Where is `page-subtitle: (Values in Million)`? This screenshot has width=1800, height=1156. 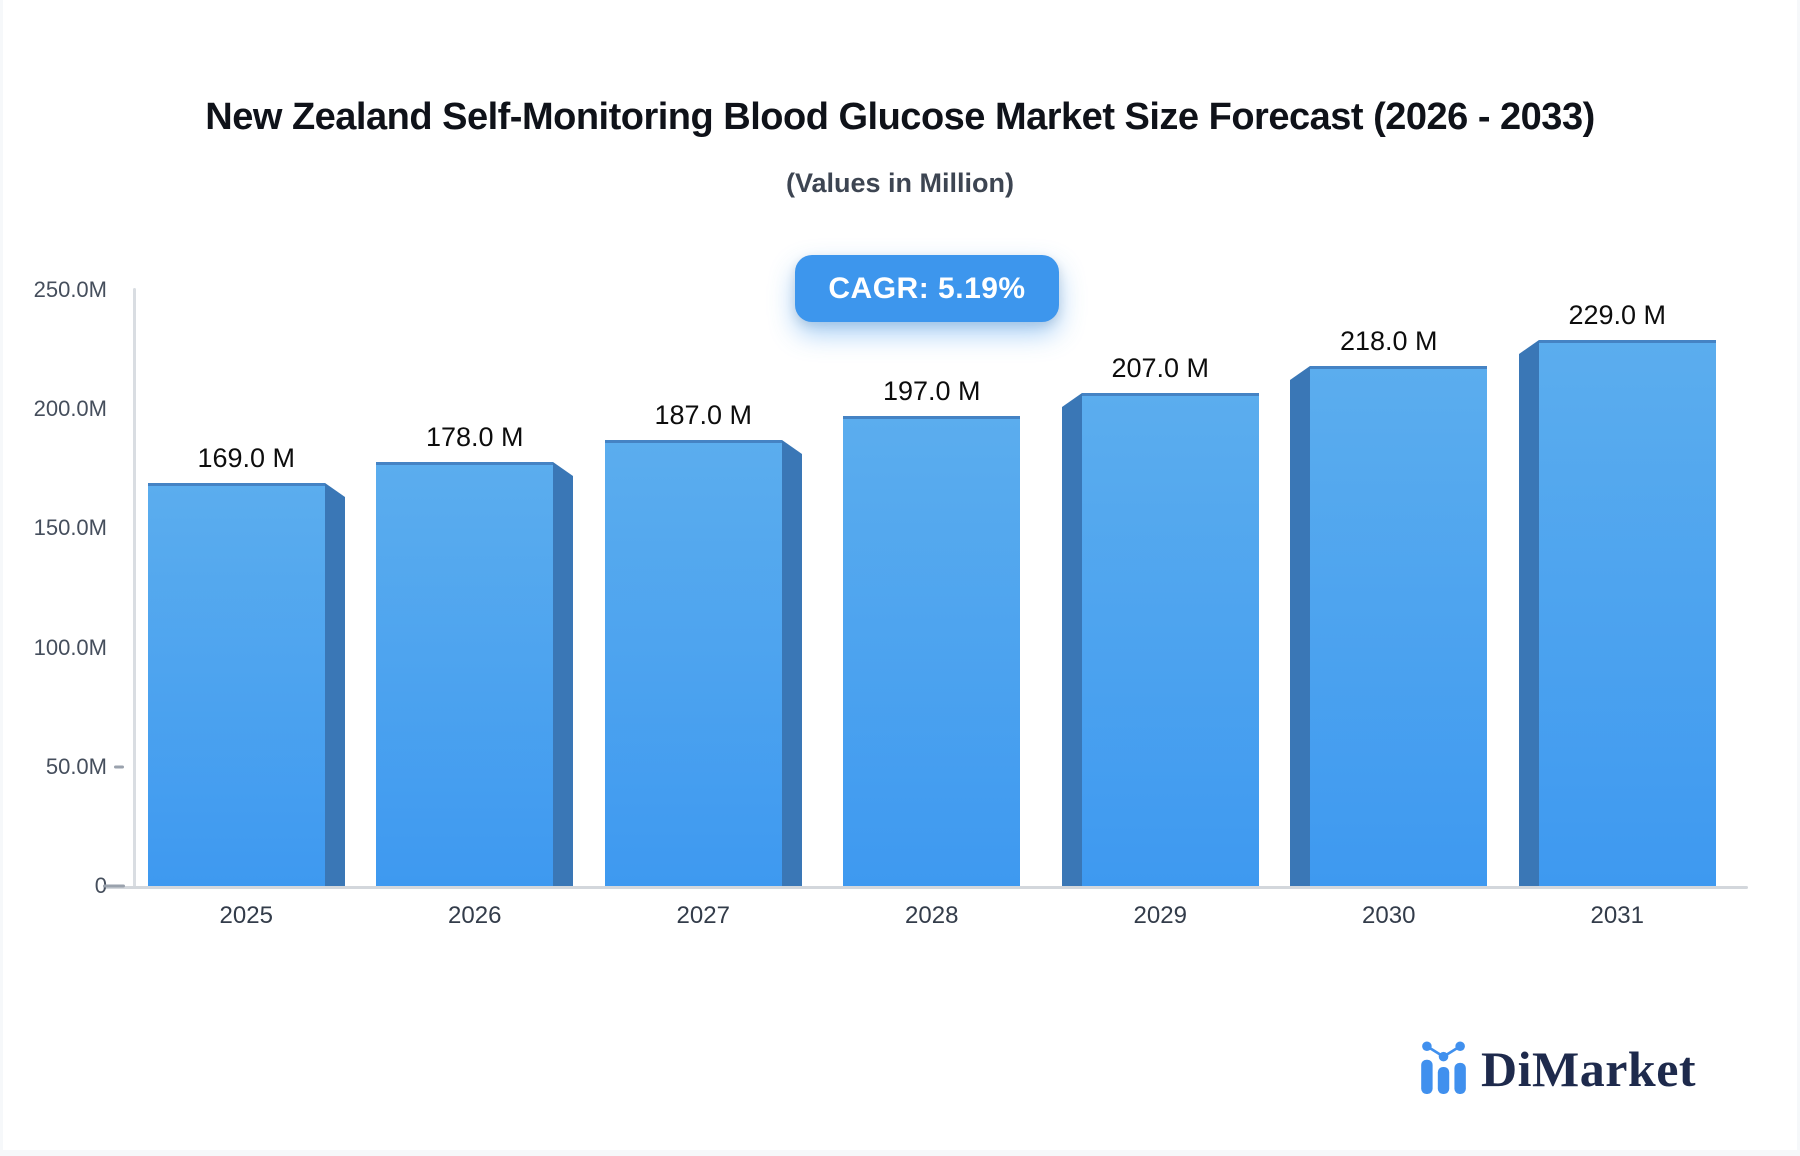 page-subtitle: (Values in Million) is located at coordinates (900, 183).